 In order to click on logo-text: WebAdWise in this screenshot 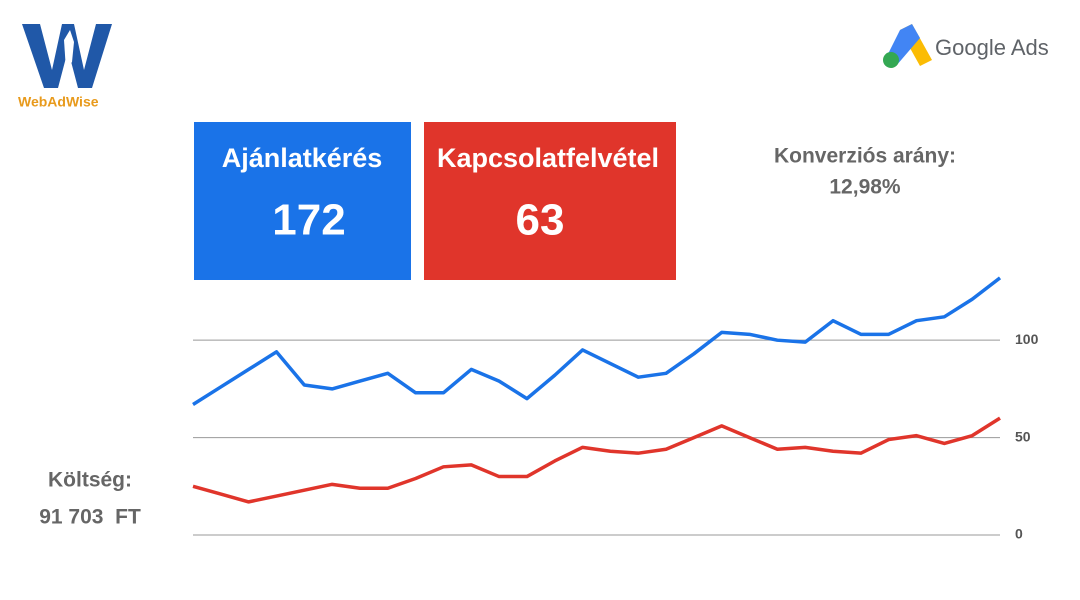, I will do `click(58, 102)`.